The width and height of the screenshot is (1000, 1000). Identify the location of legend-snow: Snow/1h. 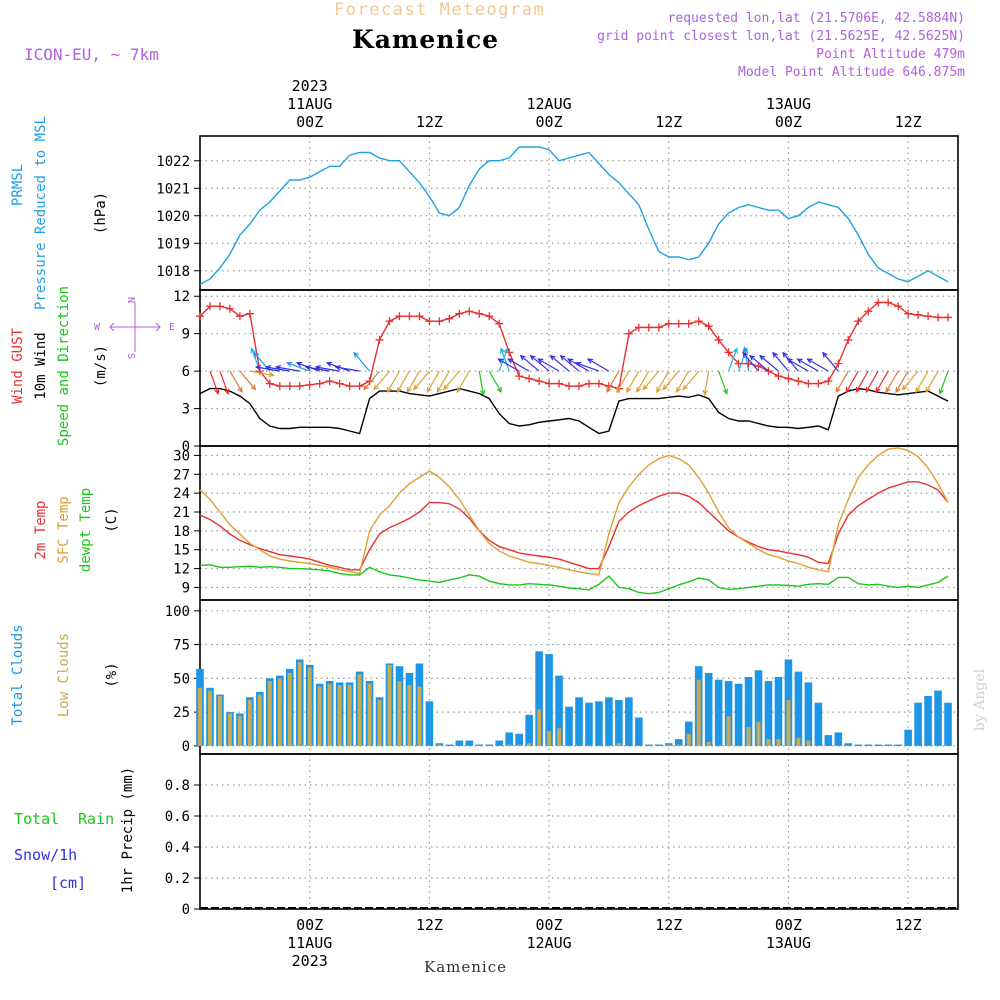
(45, 855).